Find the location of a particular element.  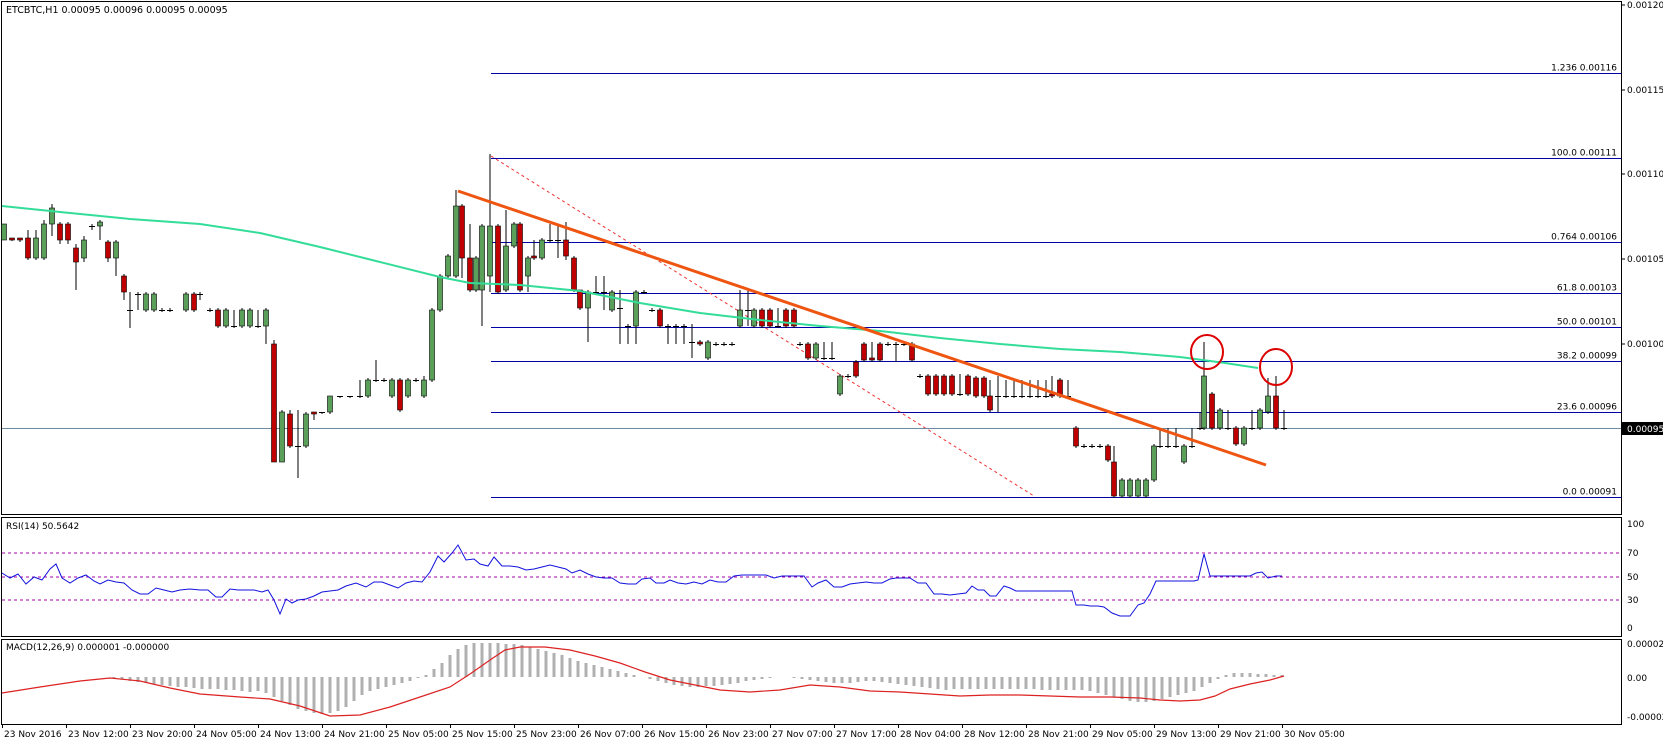

time-tick-label: 24 Nov 13:00 is located at coordinates (290, 735).